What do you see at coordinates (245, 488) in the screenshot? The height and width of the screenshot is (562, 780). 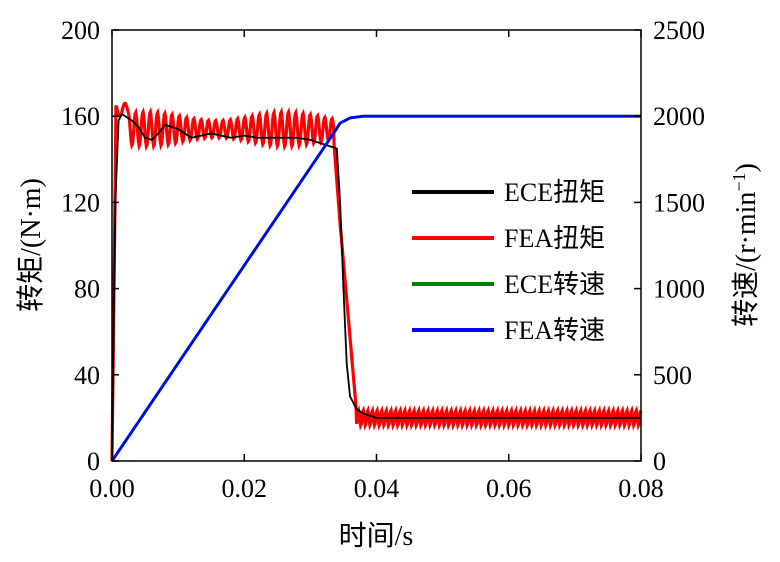 I see `x-tick-label: 0.02` at bounding box center [245, 488].